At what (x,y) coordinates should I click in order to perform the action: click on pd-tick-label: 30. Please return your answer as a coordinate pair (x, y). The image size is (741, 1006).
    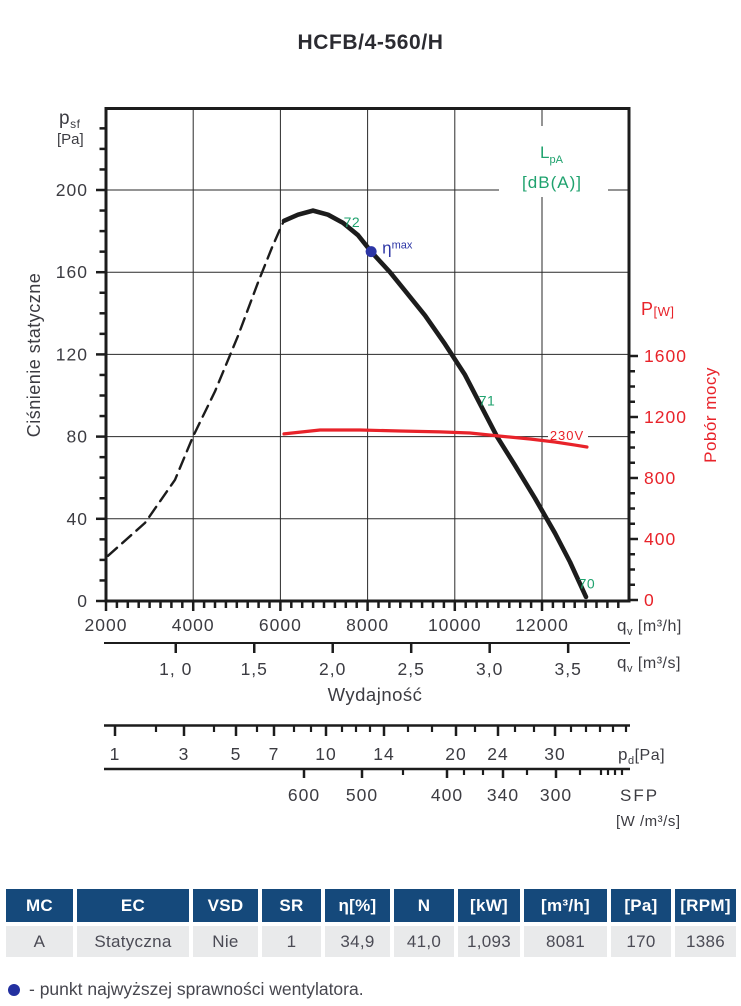
    Looking at the image, I should click on (554, 754).